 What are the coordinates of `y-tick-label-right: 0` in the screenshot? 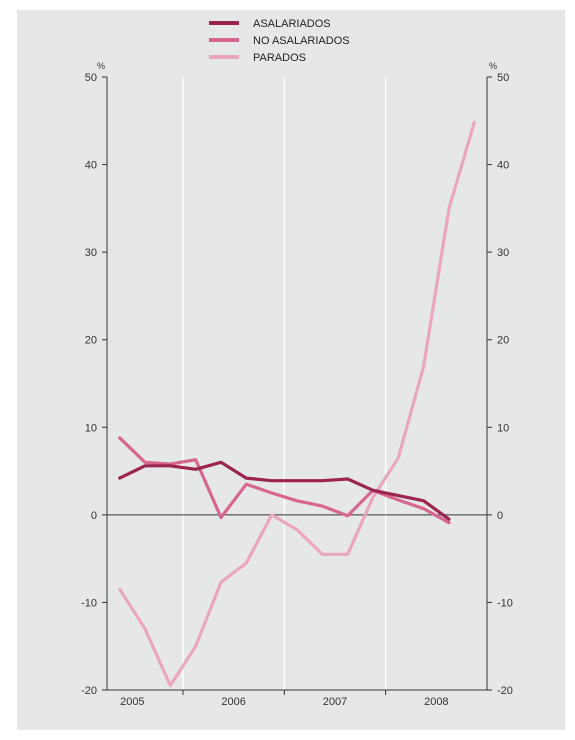 It's located at (500, 516).